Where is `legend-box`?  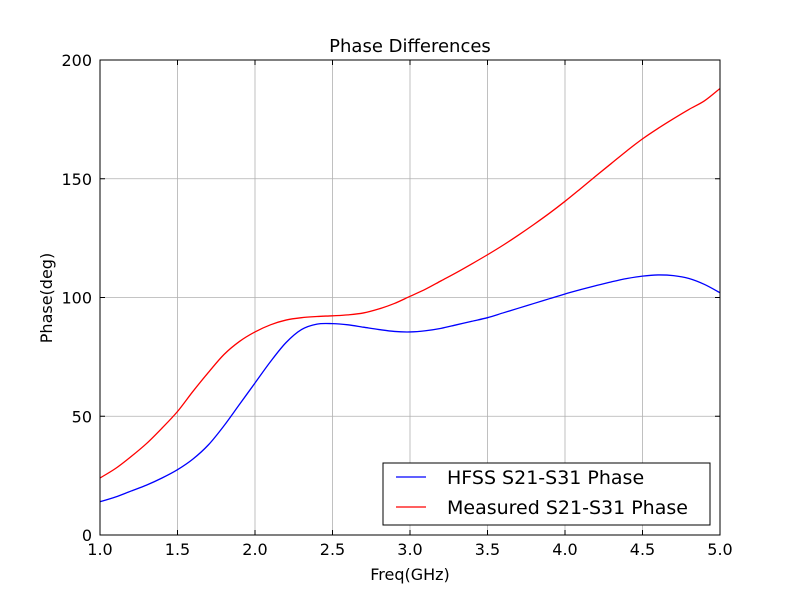
legend-box is located at coordinates (546, 494).